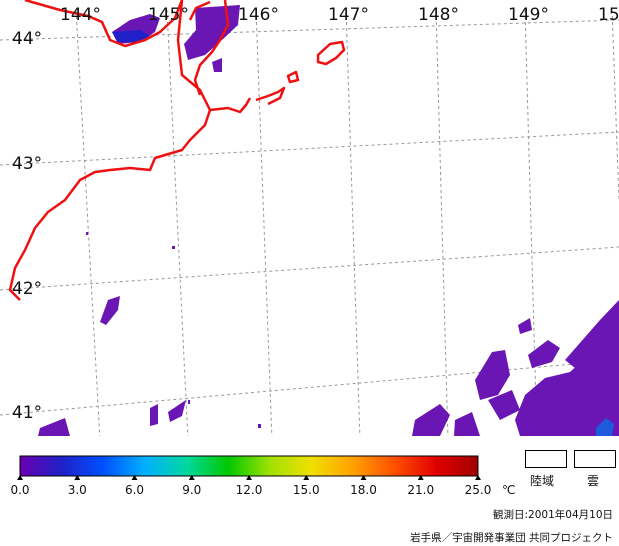 This screenshot has height=546, width=619. Describe the element at coordinates (77, 490) in the screenshot. I see `colorbar-tick-label: 3.0` at that location.